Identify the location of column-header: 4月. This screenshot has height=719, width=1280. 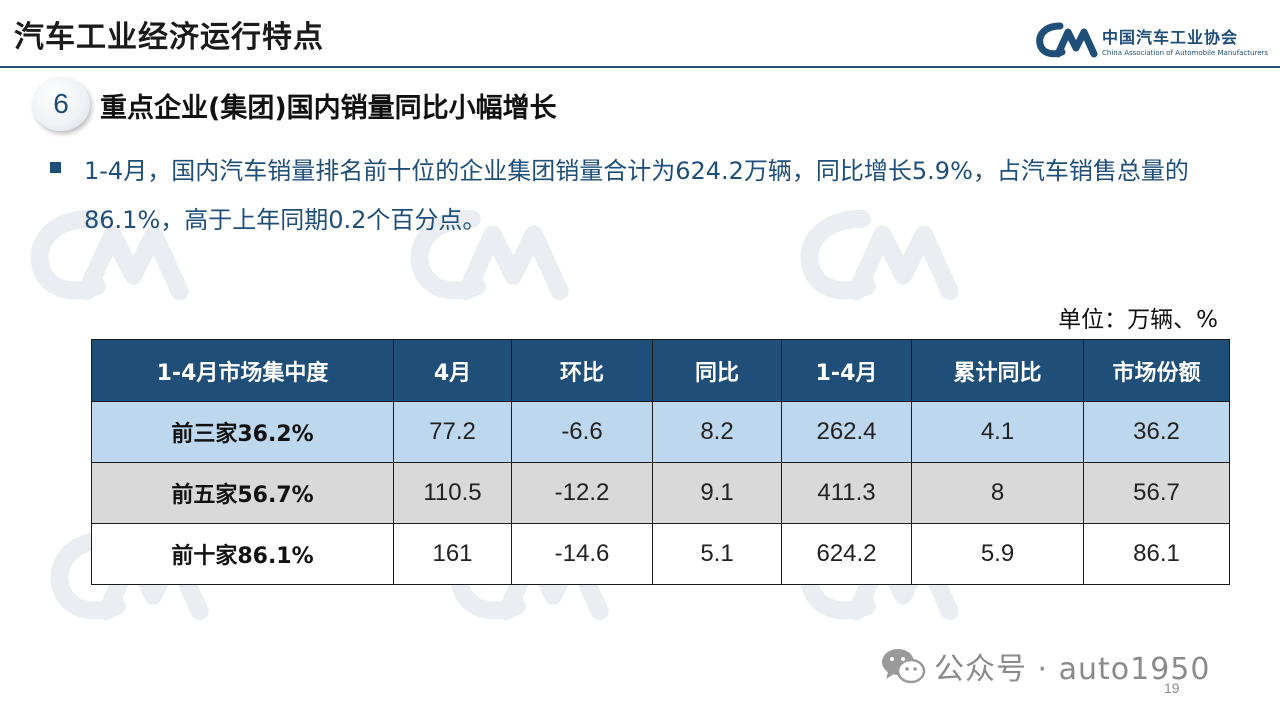
(452, 370).